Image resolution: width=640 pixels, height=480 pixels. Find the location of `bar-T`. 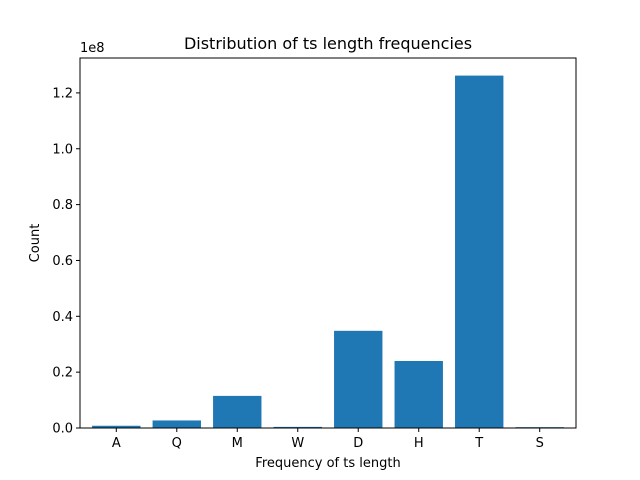

bar-T is located at coordinates (479, 251).